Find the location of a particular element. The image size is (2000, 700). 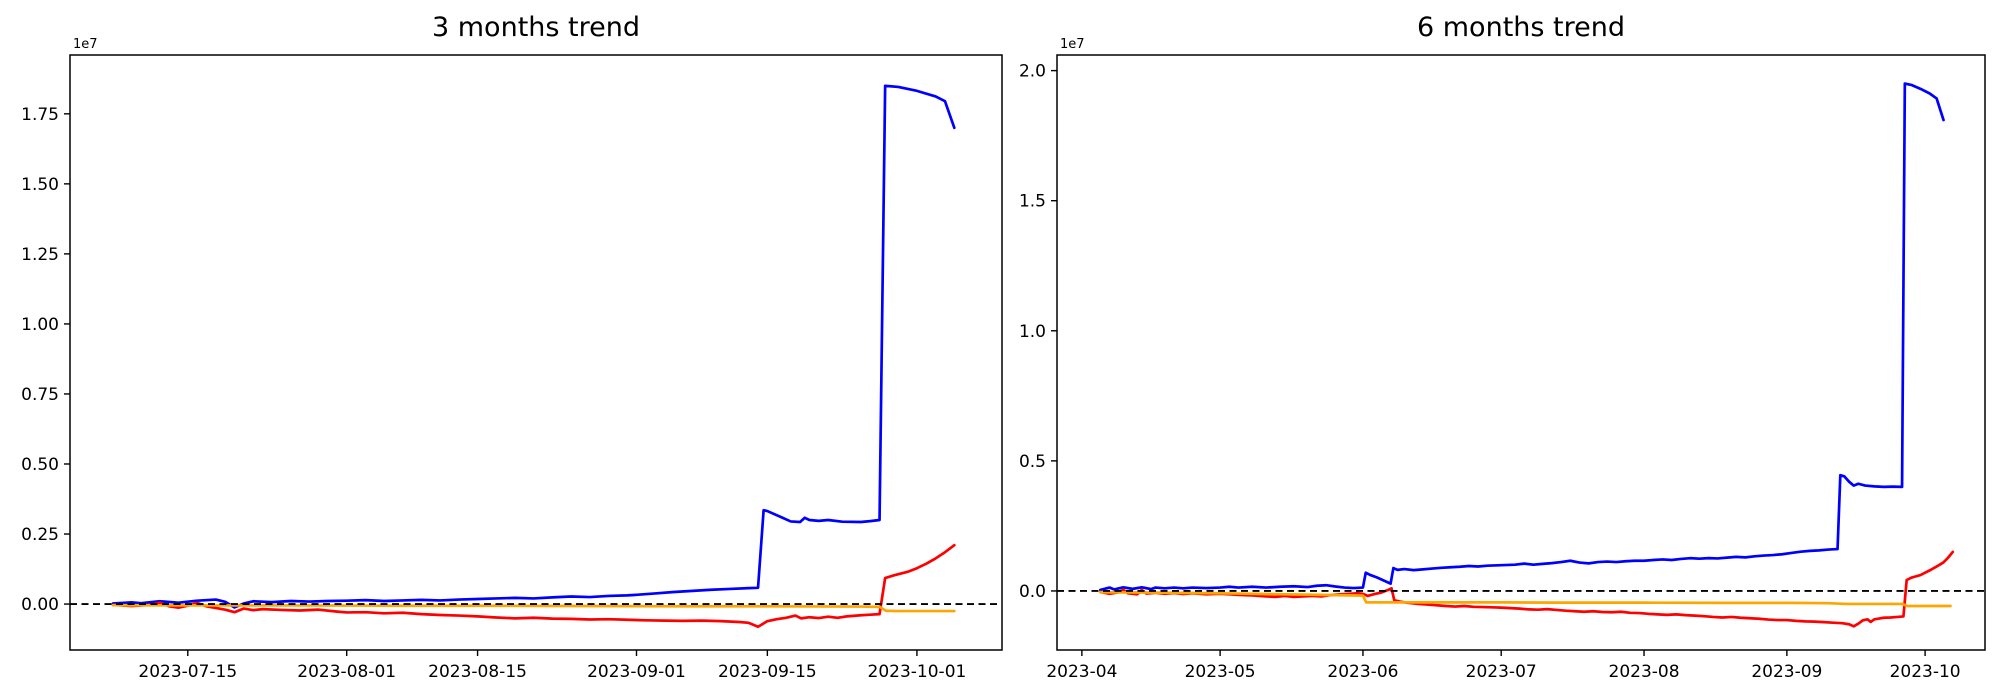

y-tick-label: 1.75 is located at coordinates (40, 115).